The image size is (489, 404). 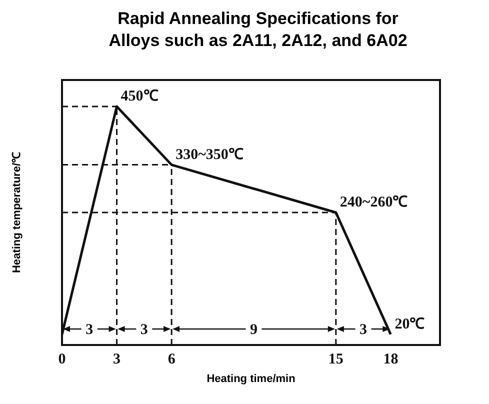 I want to click on chart-title: Rapid Annealing Specifications for Alloys such as 2A11, 2A12, and 6A02, so click(x=258, y=30).